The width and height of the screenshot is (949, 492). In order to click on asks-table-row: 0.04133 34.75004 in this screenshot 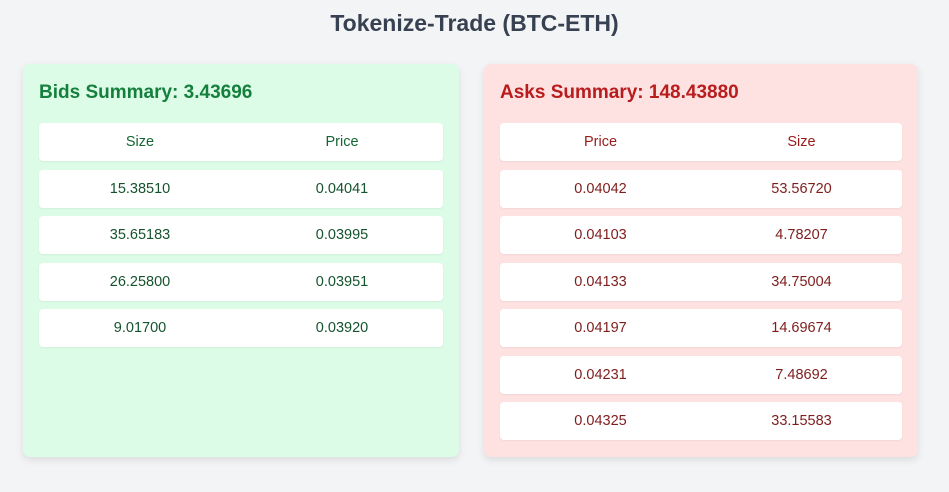, I will do `click(701, 281)`.